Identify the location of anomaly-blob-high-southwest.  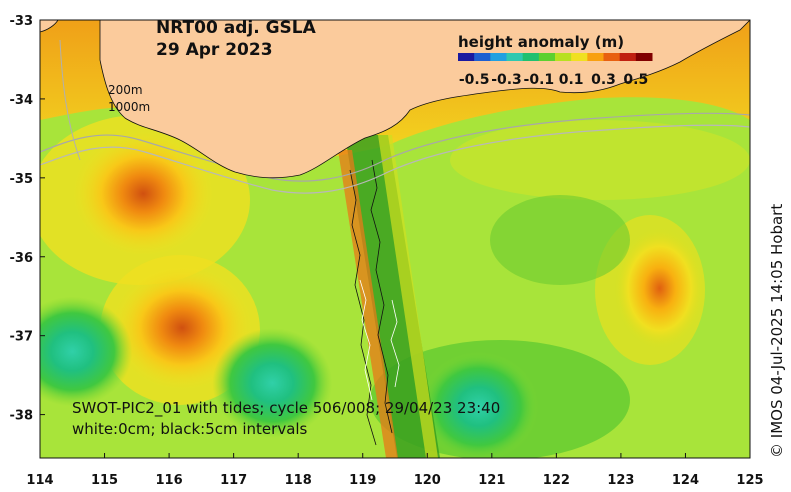
(182, 327).